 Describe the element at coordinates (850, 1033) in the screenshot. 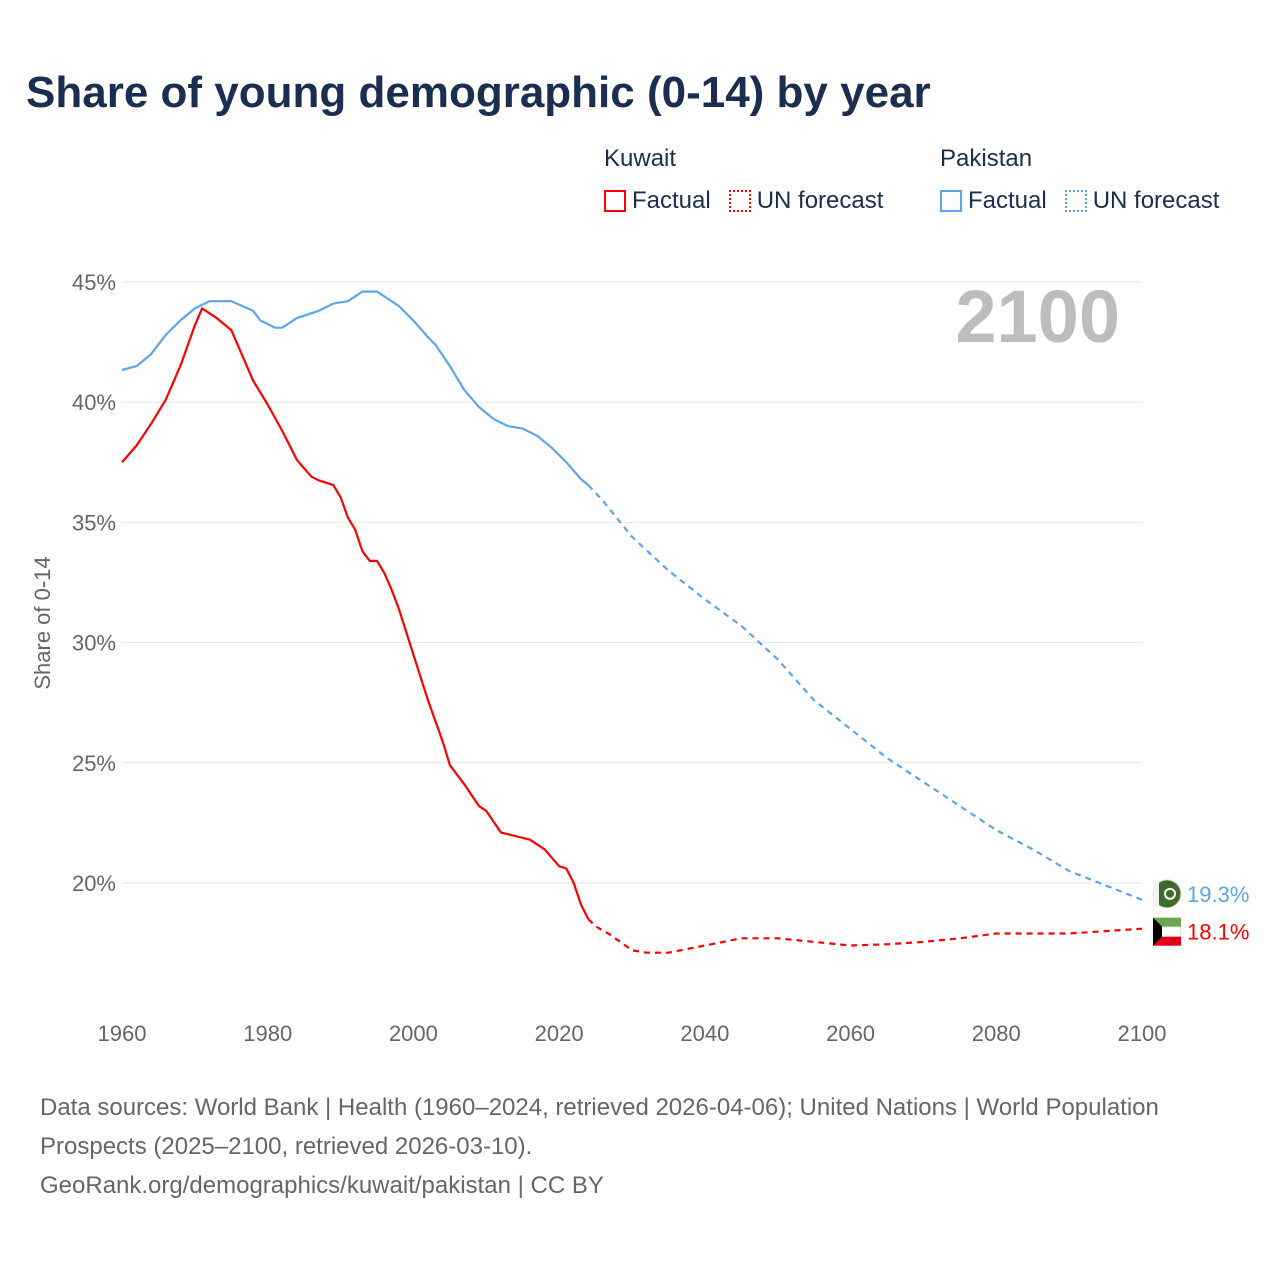

I see `x-tick-label: 2060` at that location.